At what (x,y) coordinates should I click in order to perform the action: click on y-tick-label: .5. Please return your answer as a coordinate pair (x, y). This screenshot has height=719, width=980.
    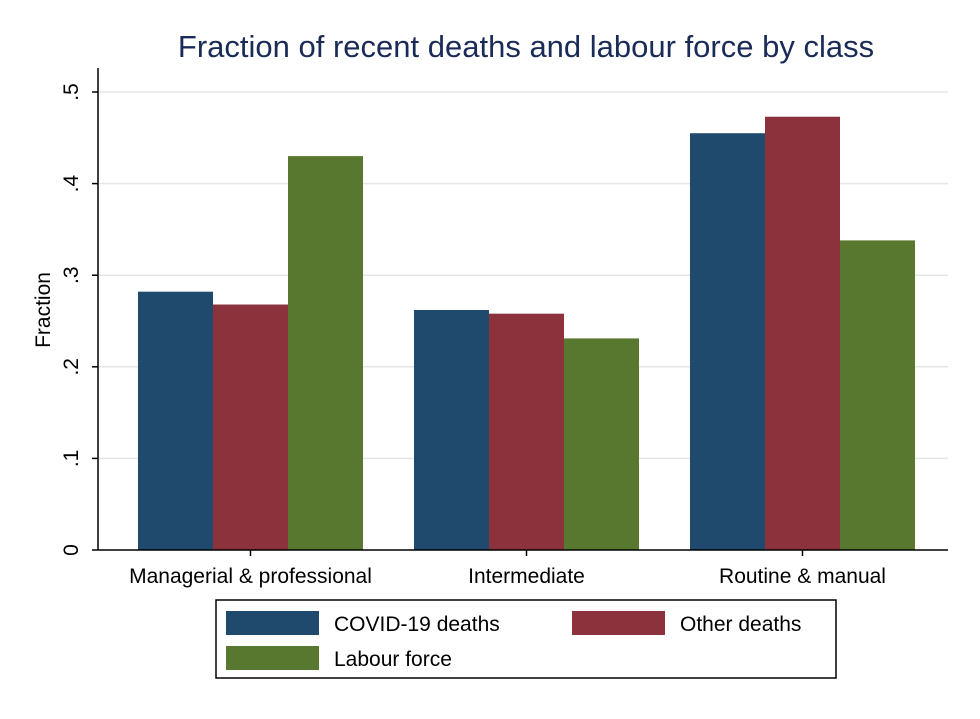
    Looking at the image, I should click on (71, 92).